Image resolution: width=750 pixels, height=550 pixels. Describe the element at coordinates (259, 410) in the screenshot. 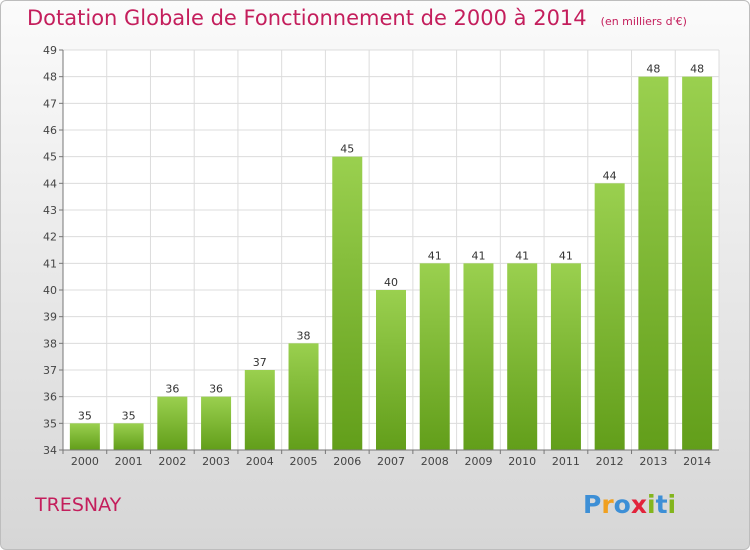

I see `bar-2004` at that location.